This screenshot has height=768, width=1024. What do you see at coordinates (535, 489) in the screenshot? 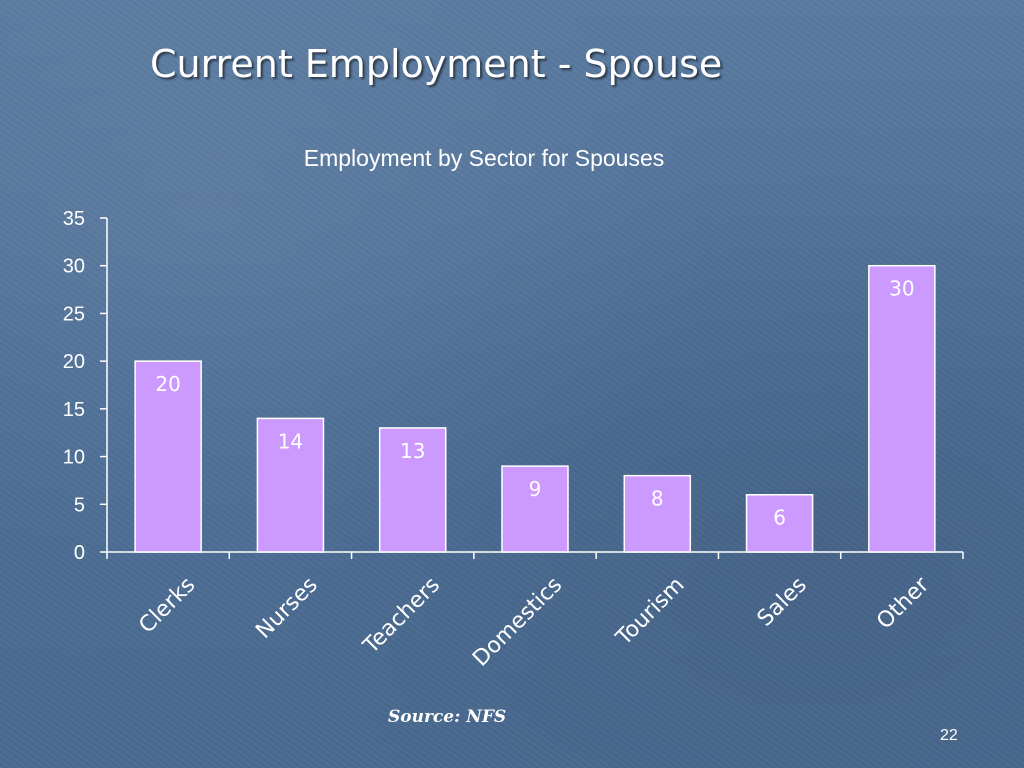
I see `data-label-domestics: 9` at bounding box center [535, 489].